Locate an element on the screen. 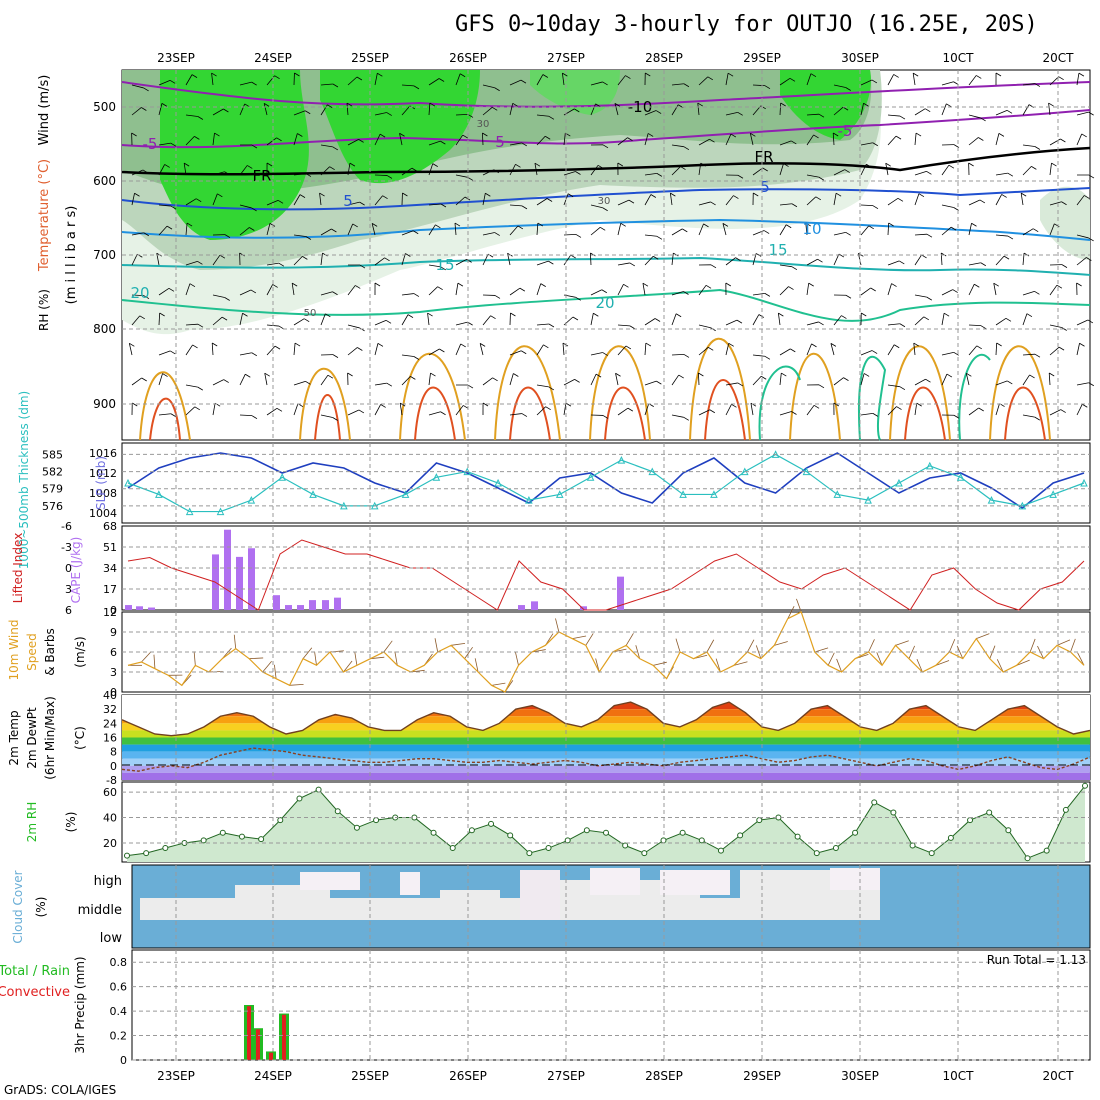 This screenshot has width=1100, height=1100. precip-tick: 0.6 is located at coordinates (119, 987).